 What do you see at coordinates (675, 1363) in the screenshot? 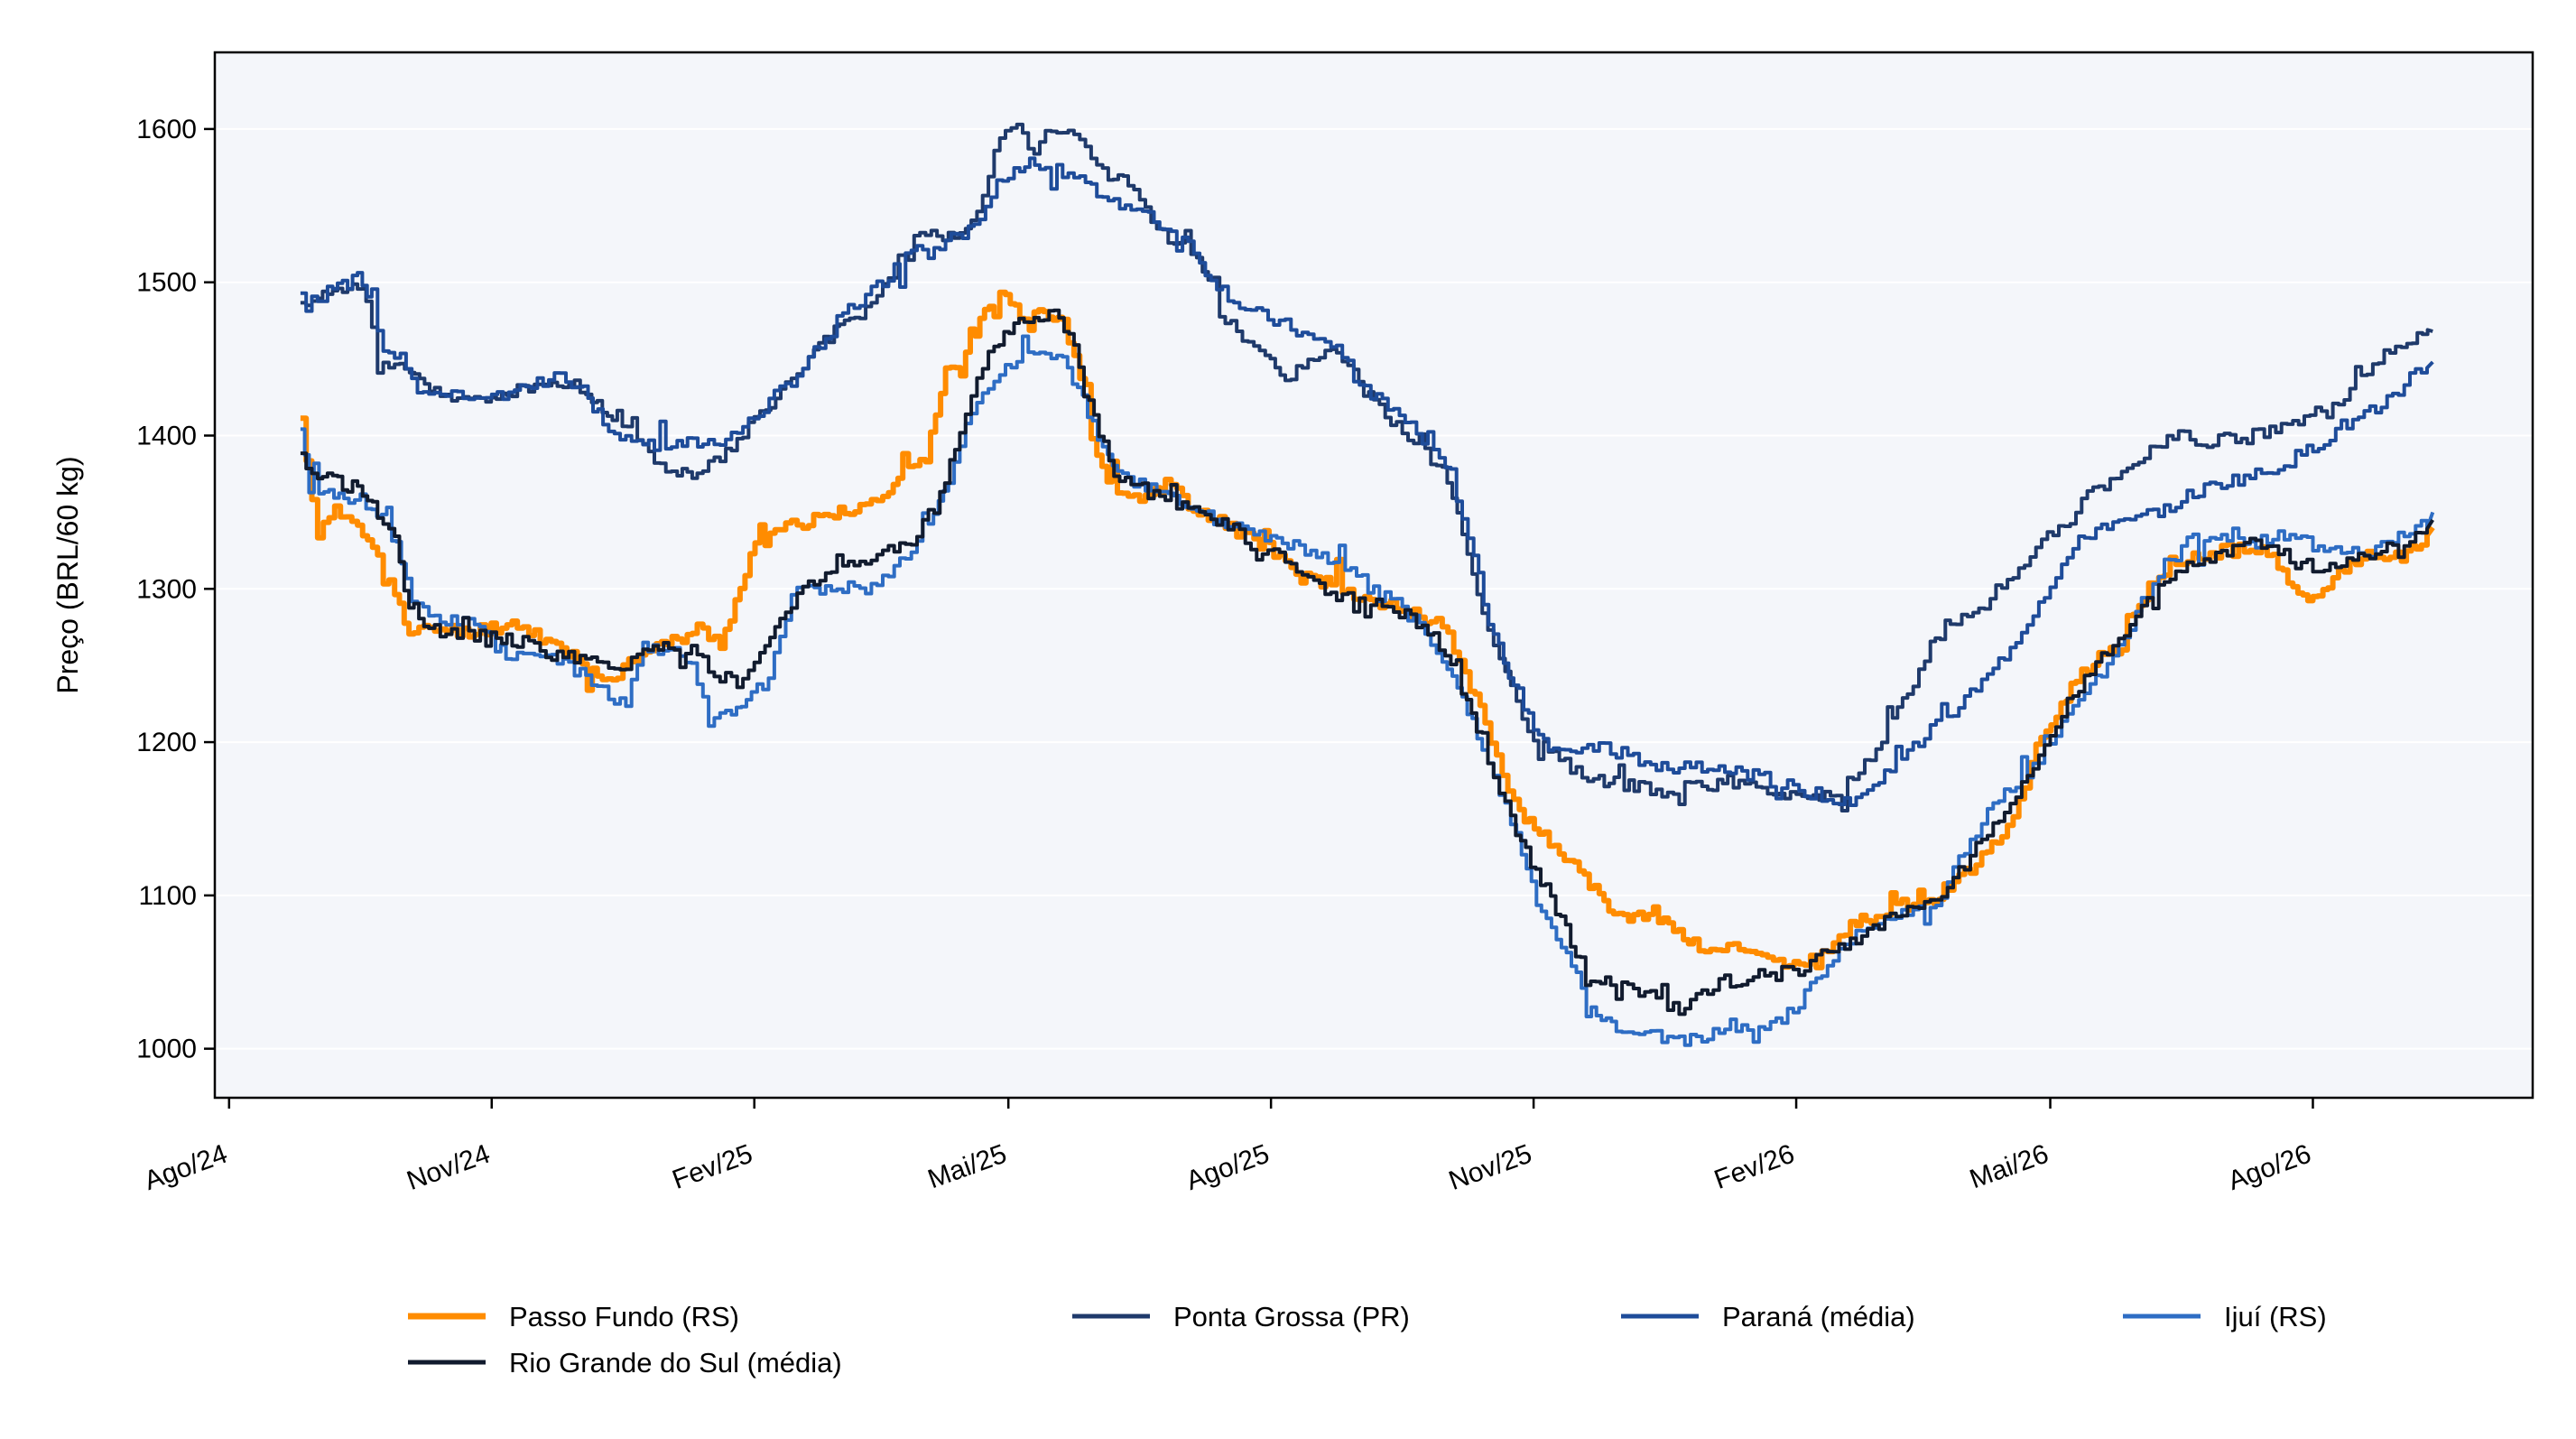
I see `legend-label: Rio Grande do Sul (média)` at bounding box center [675, 1363].